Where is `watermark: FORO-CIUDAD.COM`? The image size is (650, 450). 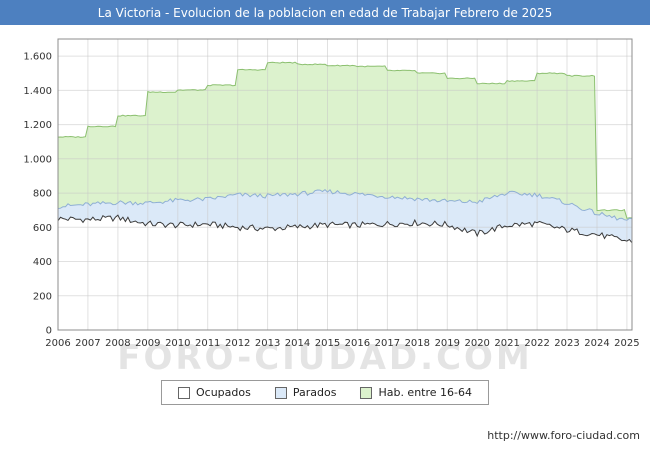
watermark: FORO-CIUDAD.COM is located at coordinates (325, 358).